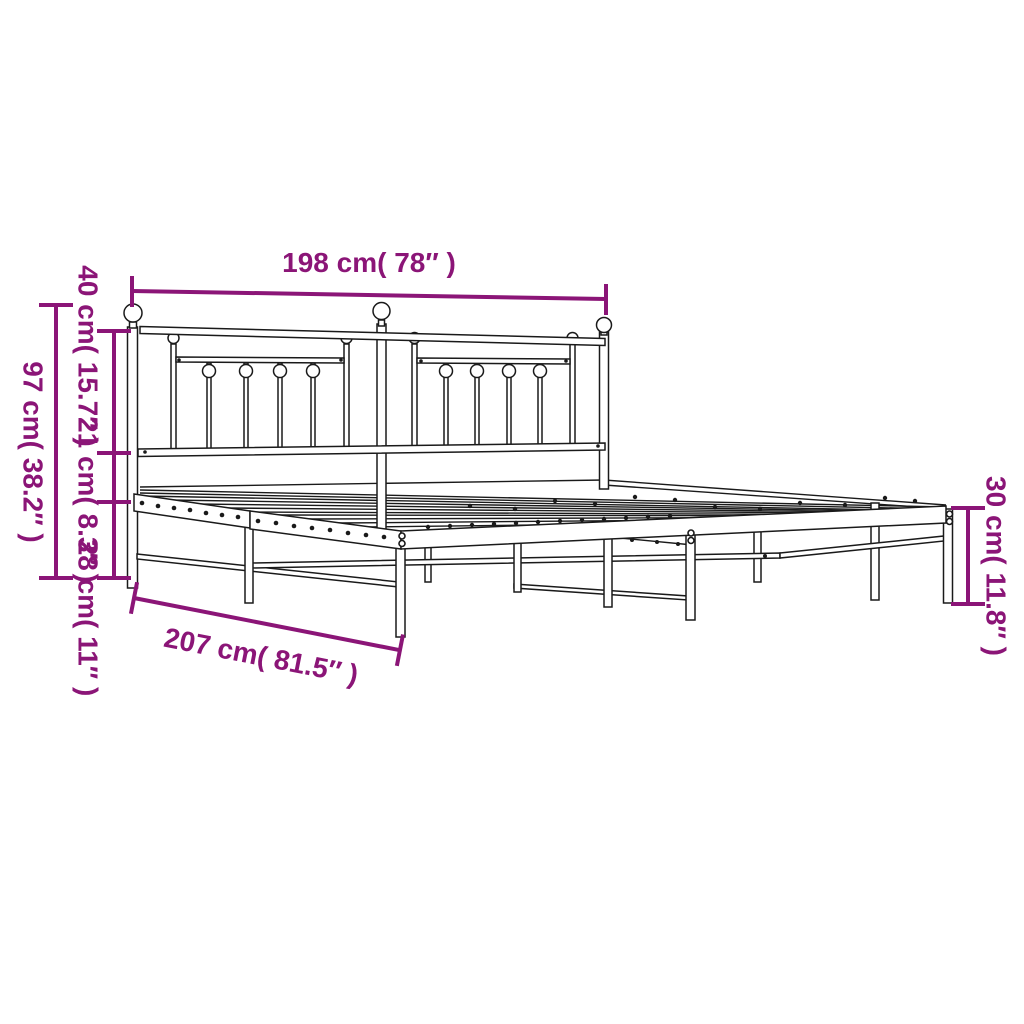  Describe the element at coordinates (369, 281) in the screenshot. I see `dimension-width: 198 cm( 78″ )` at that location.